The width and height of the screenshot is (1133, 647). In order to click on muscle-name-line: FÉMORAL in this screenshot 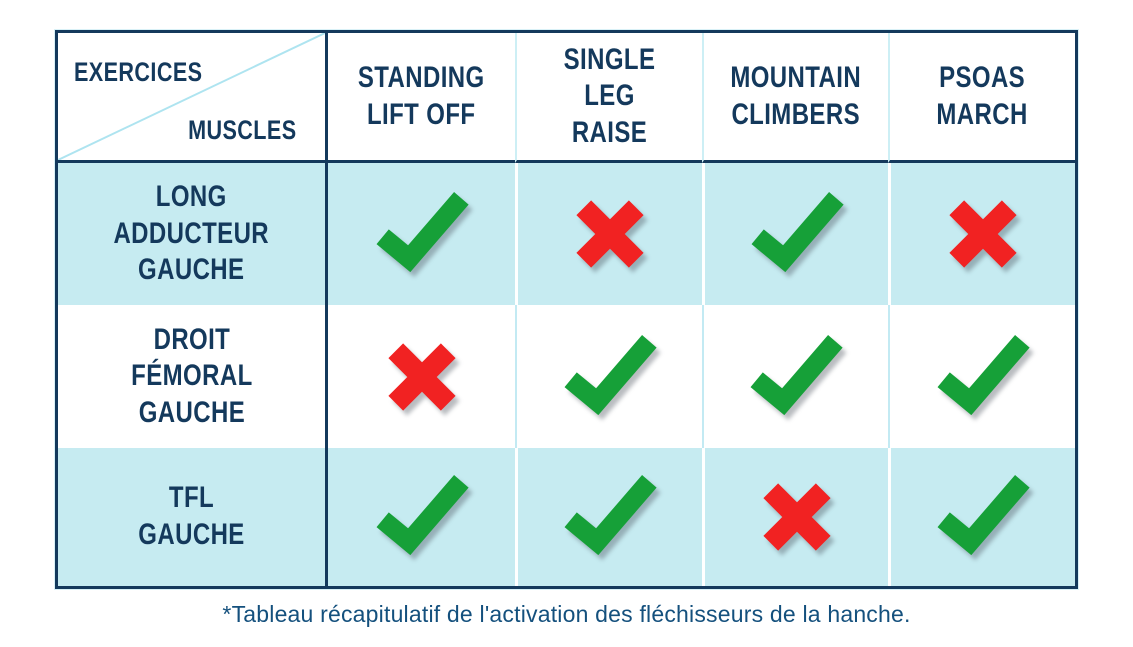, I will do `click(191, 376)`.